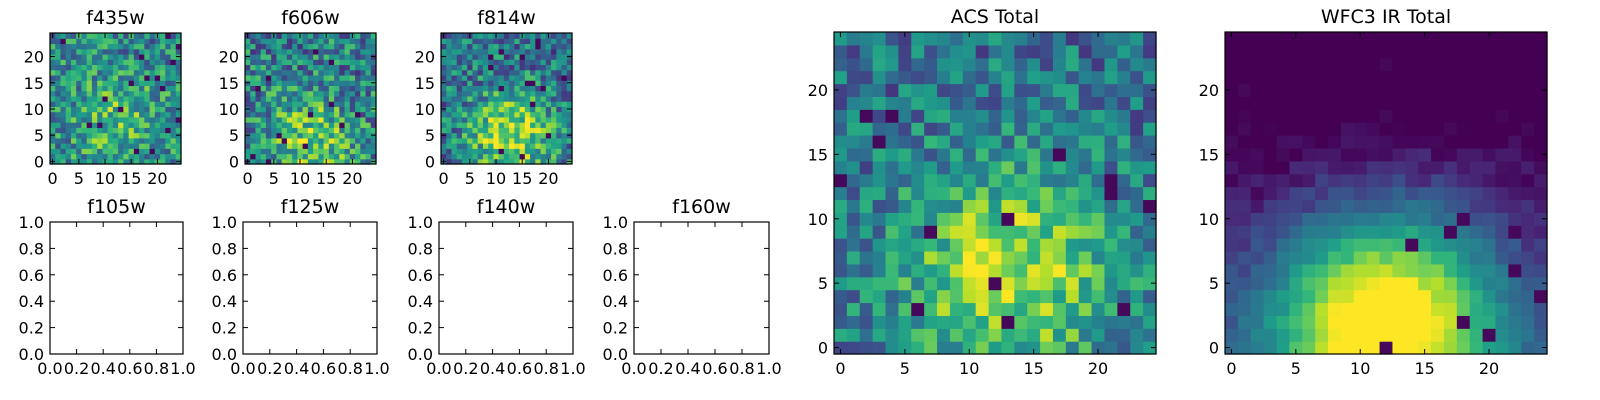 This screenshot has height=400, width=1600. What do you see at coordinates (1209, 90) in the screenshot?
I see `y-tick-label: 20` at bounding box center [1209, 90].